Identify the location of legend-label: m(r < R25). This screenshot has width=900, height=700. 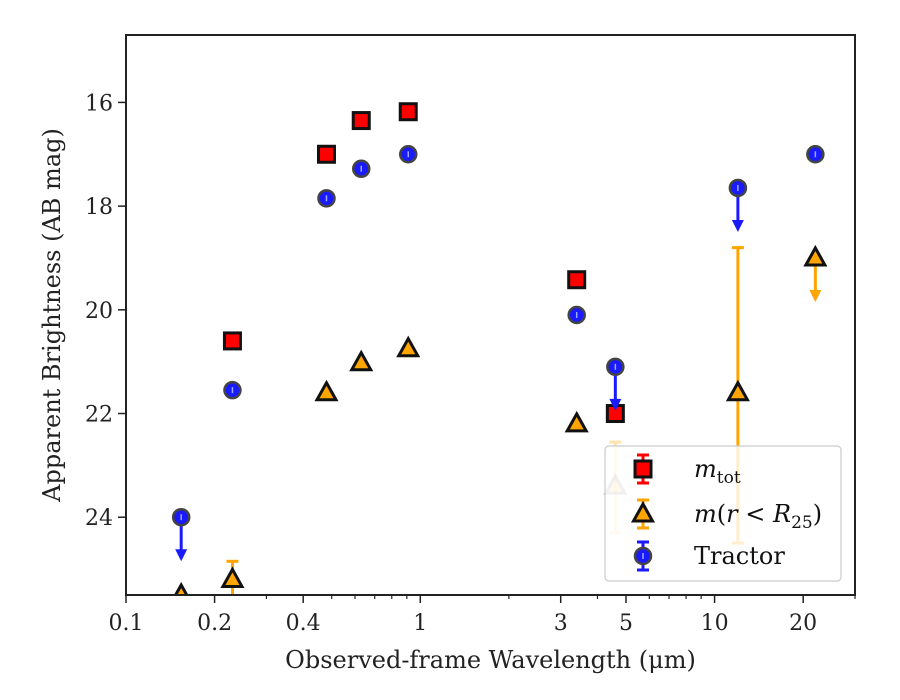
(758, 516).